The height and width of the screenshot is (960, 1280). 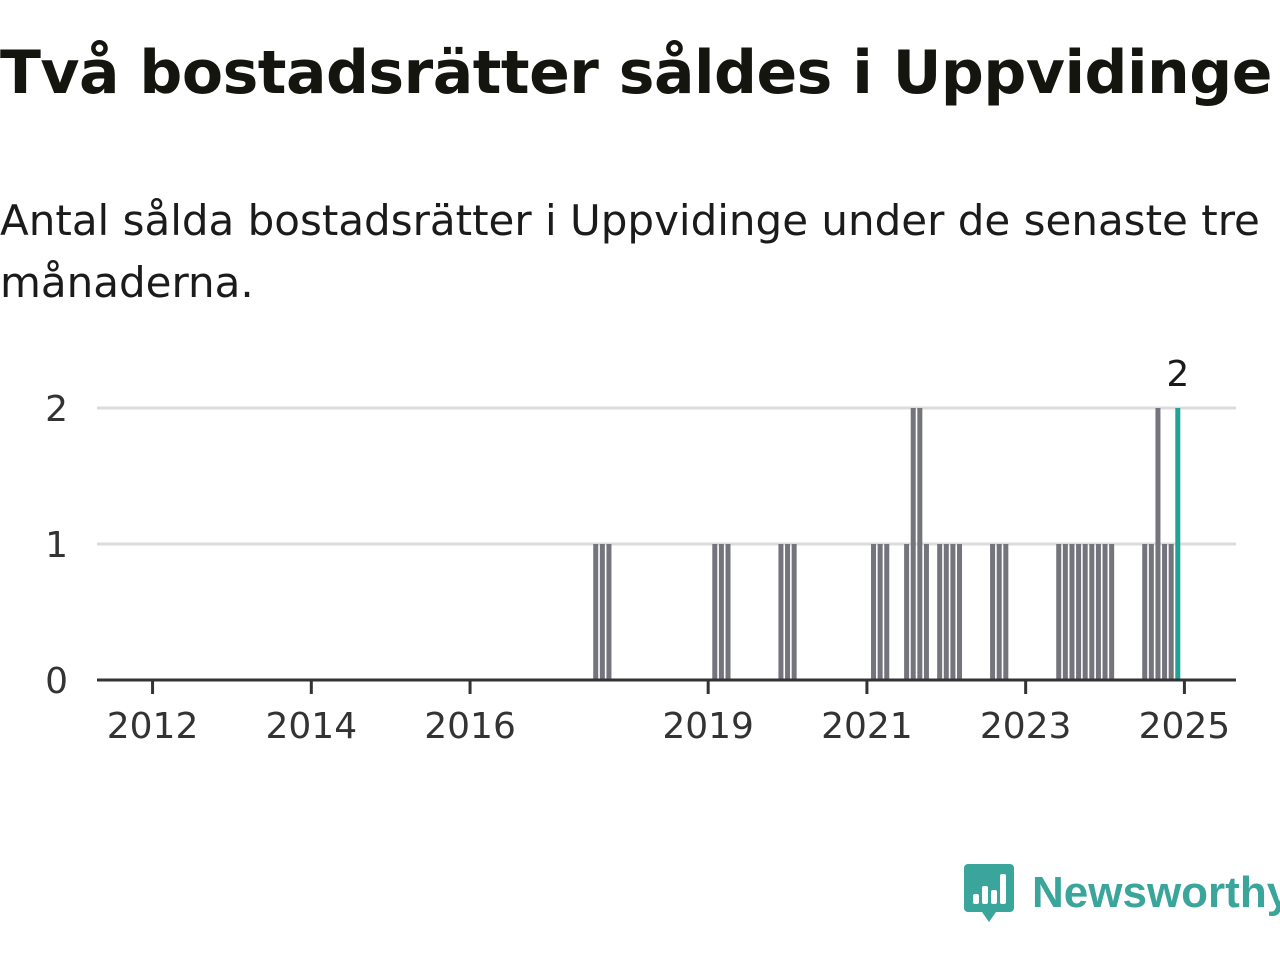 What do you see at coordinates (1156, 892) in the screenshot?
I see `logo-text: Newsworthy` at bounding box center [1156, 892].